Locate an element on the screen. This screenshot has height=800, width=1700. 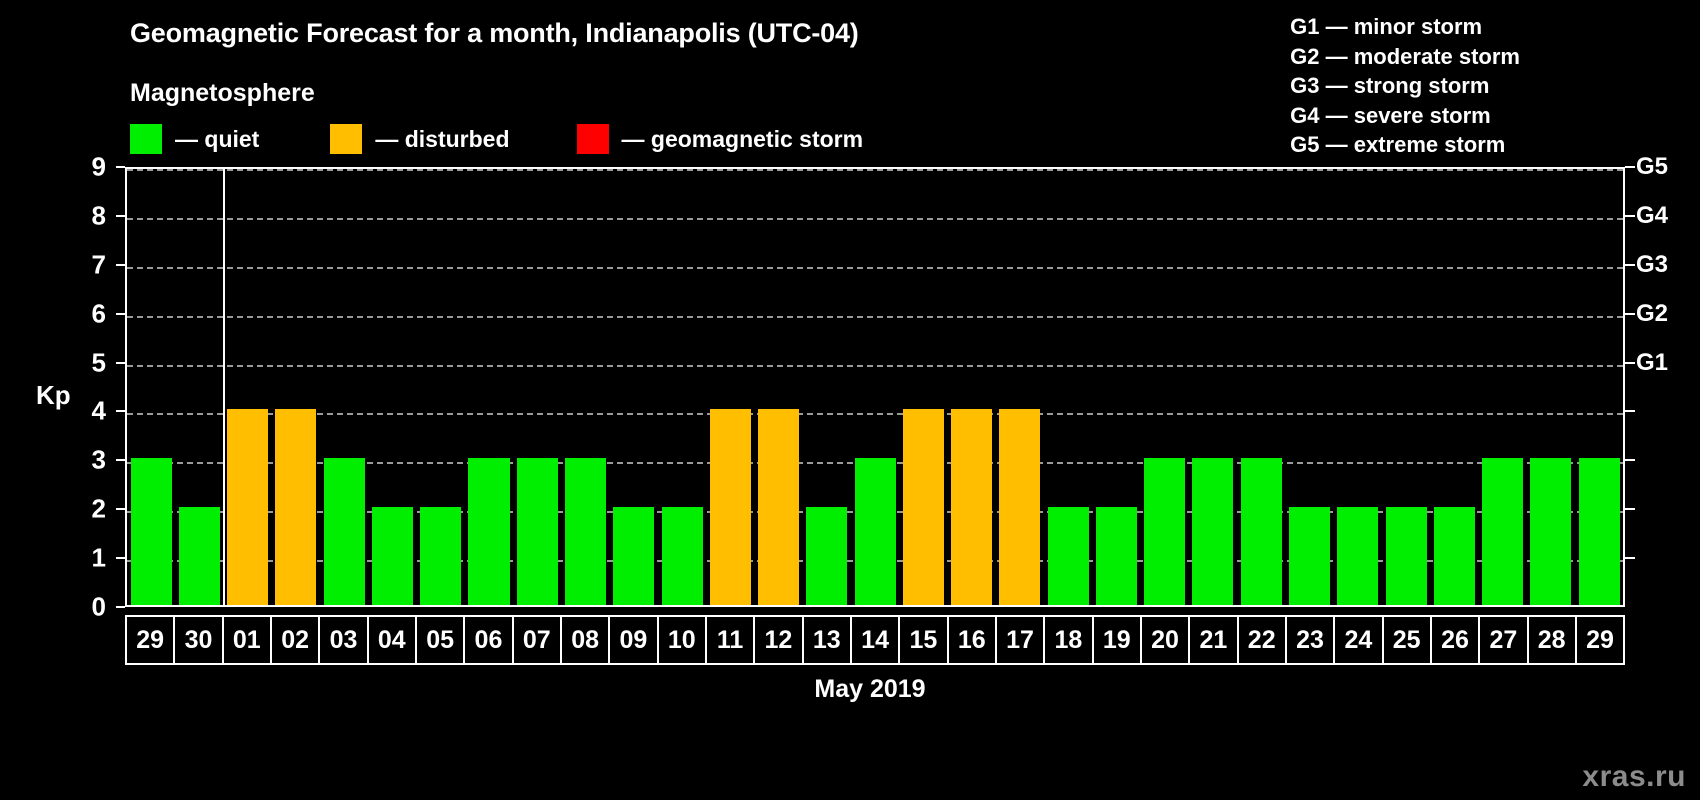
chart-subtitle: Magnetosphere is located at coordinates (222, 93).